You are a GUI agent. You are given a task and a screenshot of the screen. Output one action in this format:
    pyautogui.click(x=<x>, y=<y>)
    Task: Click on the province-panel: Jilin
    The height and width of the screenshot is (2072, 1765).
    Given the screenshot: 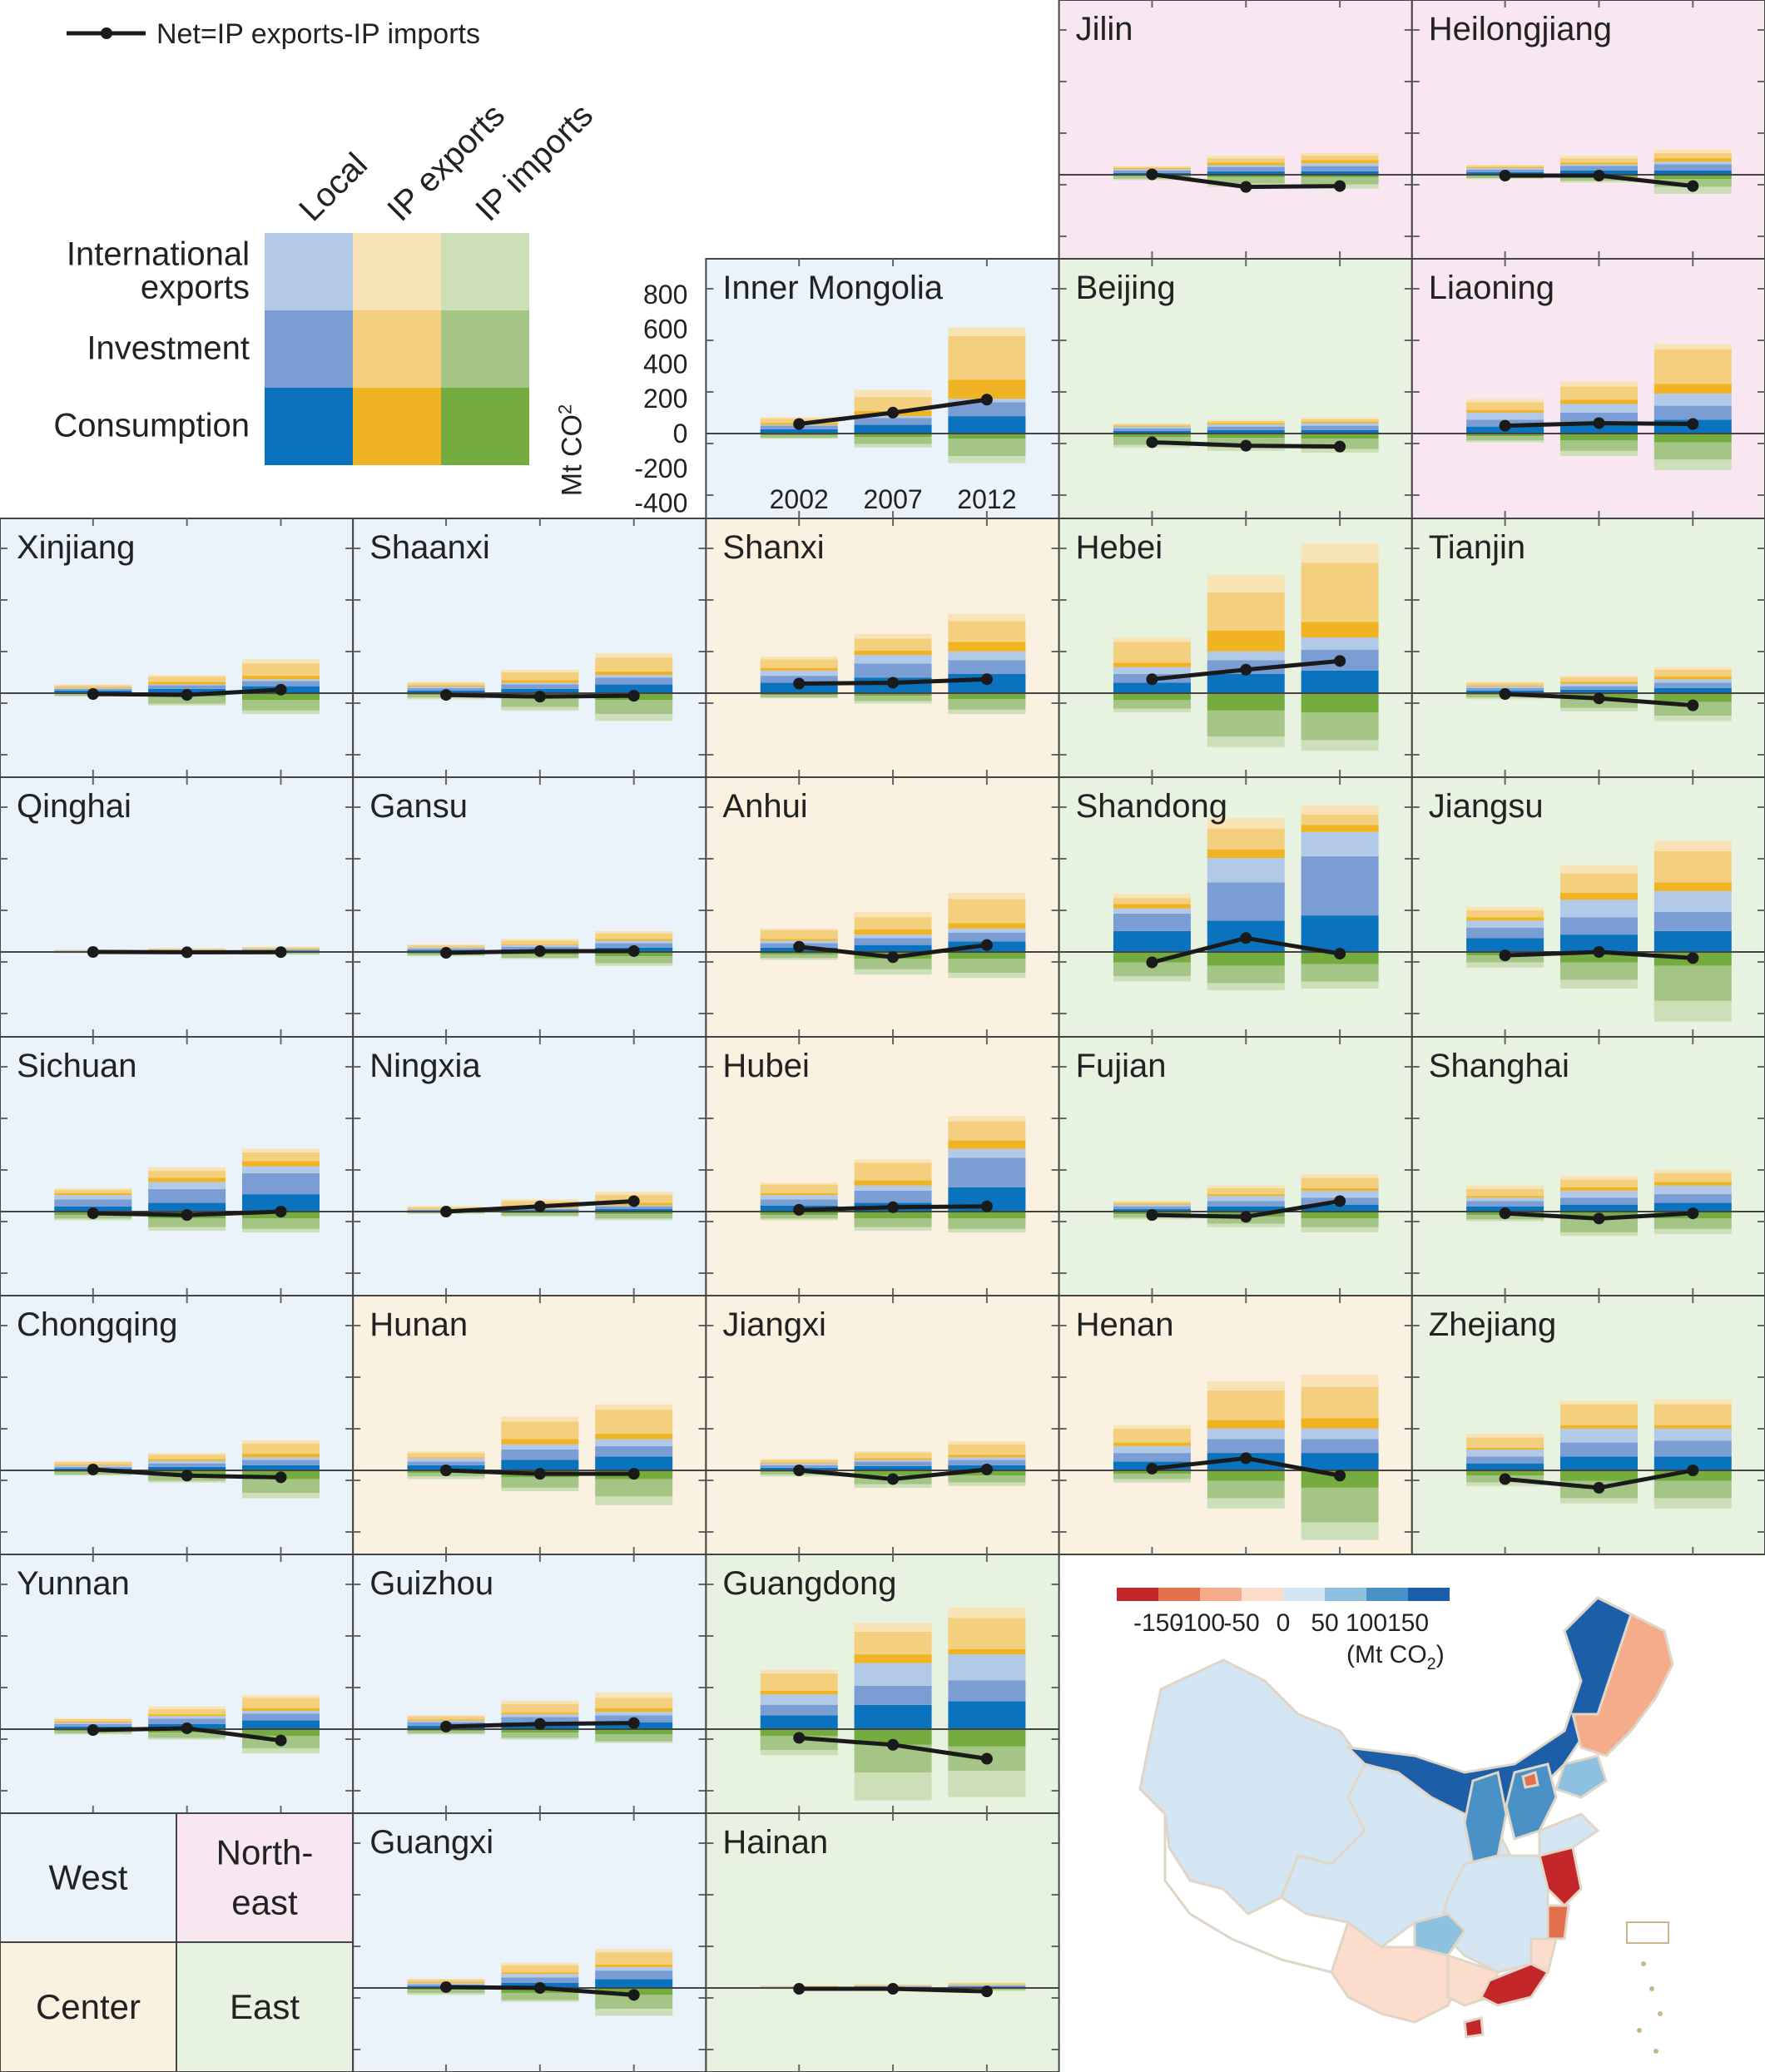 What is the action you would take?
    pyautogui.click(x=1235, y=130)
    